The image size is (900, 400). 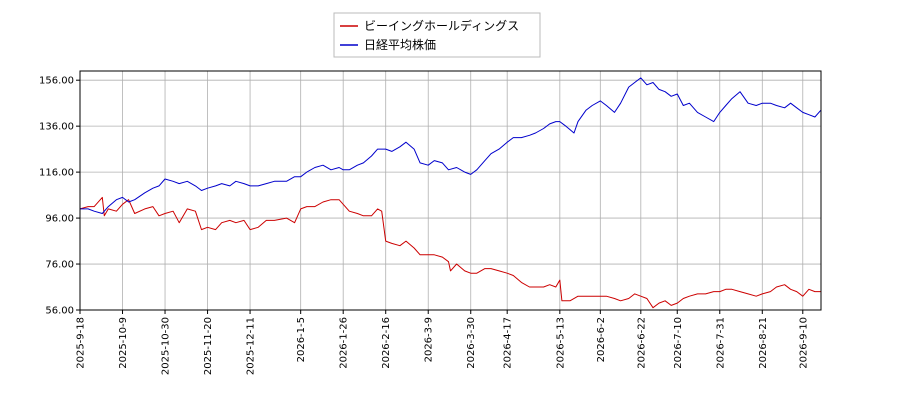 What do you see at coordinates (344, 343) in the screenshot?
I see `x-tick-label: 2026-1-26` at bounding box center [344, 343].